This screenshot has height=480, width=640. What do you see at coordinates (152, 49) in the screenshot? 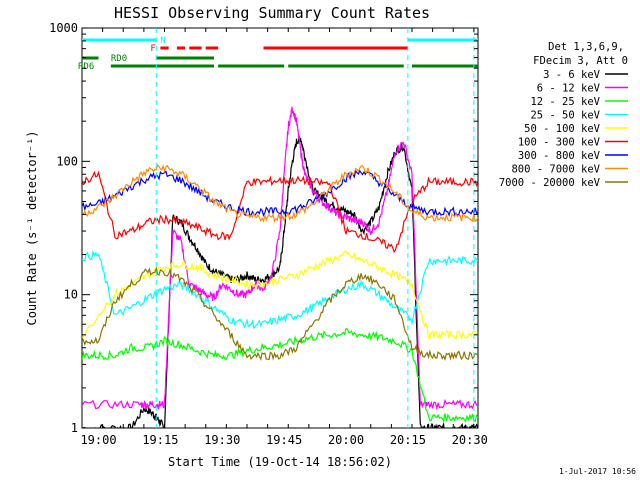
I see `flag-label-f: F` at bounding box center [152, 49].